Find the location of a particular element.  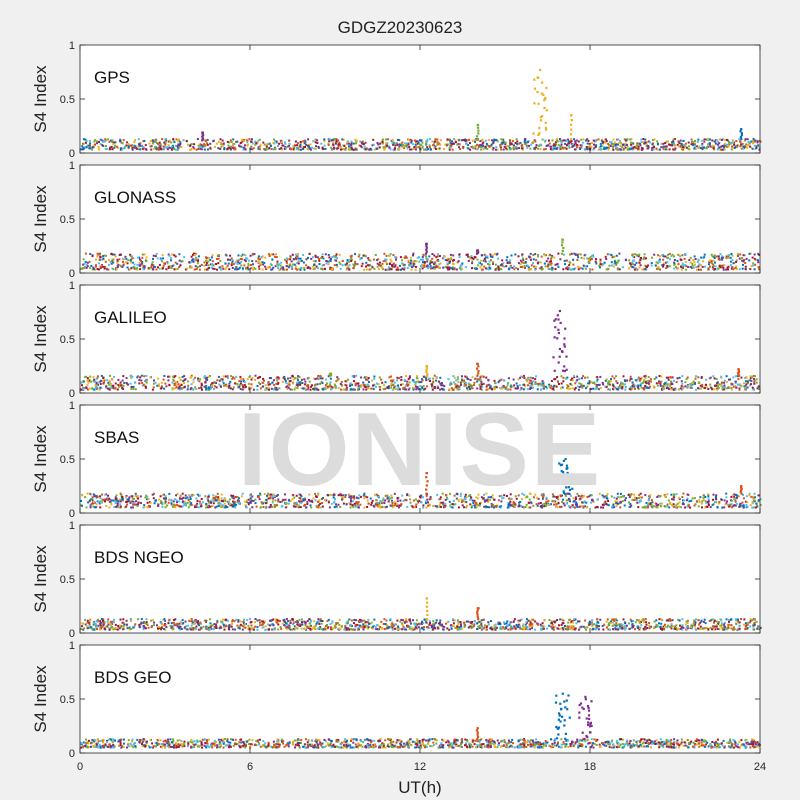

spike-peak is located at coordinates (738, 369).